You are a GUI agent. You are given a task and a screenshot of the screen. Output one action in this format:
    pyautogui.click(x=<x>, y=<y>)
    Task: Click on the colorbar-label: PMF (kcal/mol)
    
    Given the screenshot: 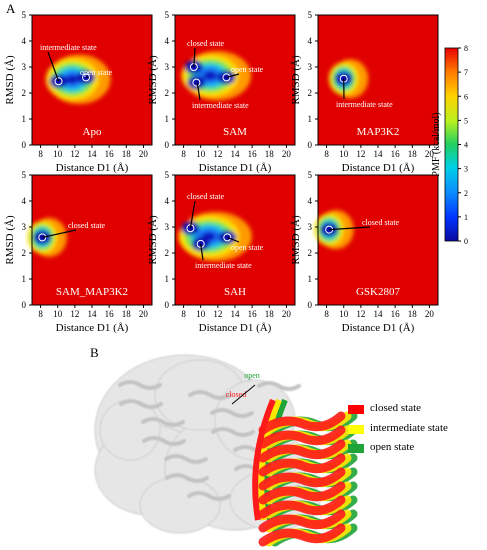 What is the action you would take?
    pyautogui.click(x=436, y=144)
    